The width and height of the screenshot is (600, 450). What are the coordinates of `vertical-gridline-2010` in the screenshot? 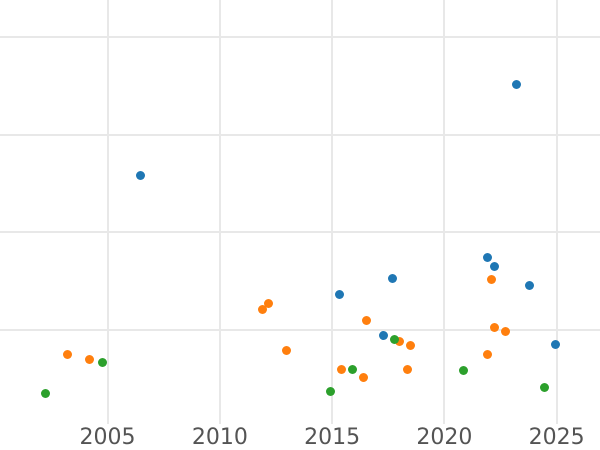 It's located at (219, 212).